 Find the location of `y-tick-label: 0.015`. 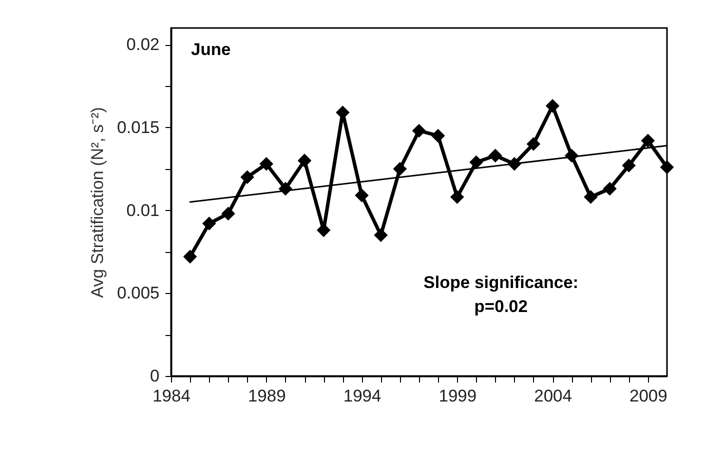

y-tick-label: 0.015 is located at coordinates (138, 127).